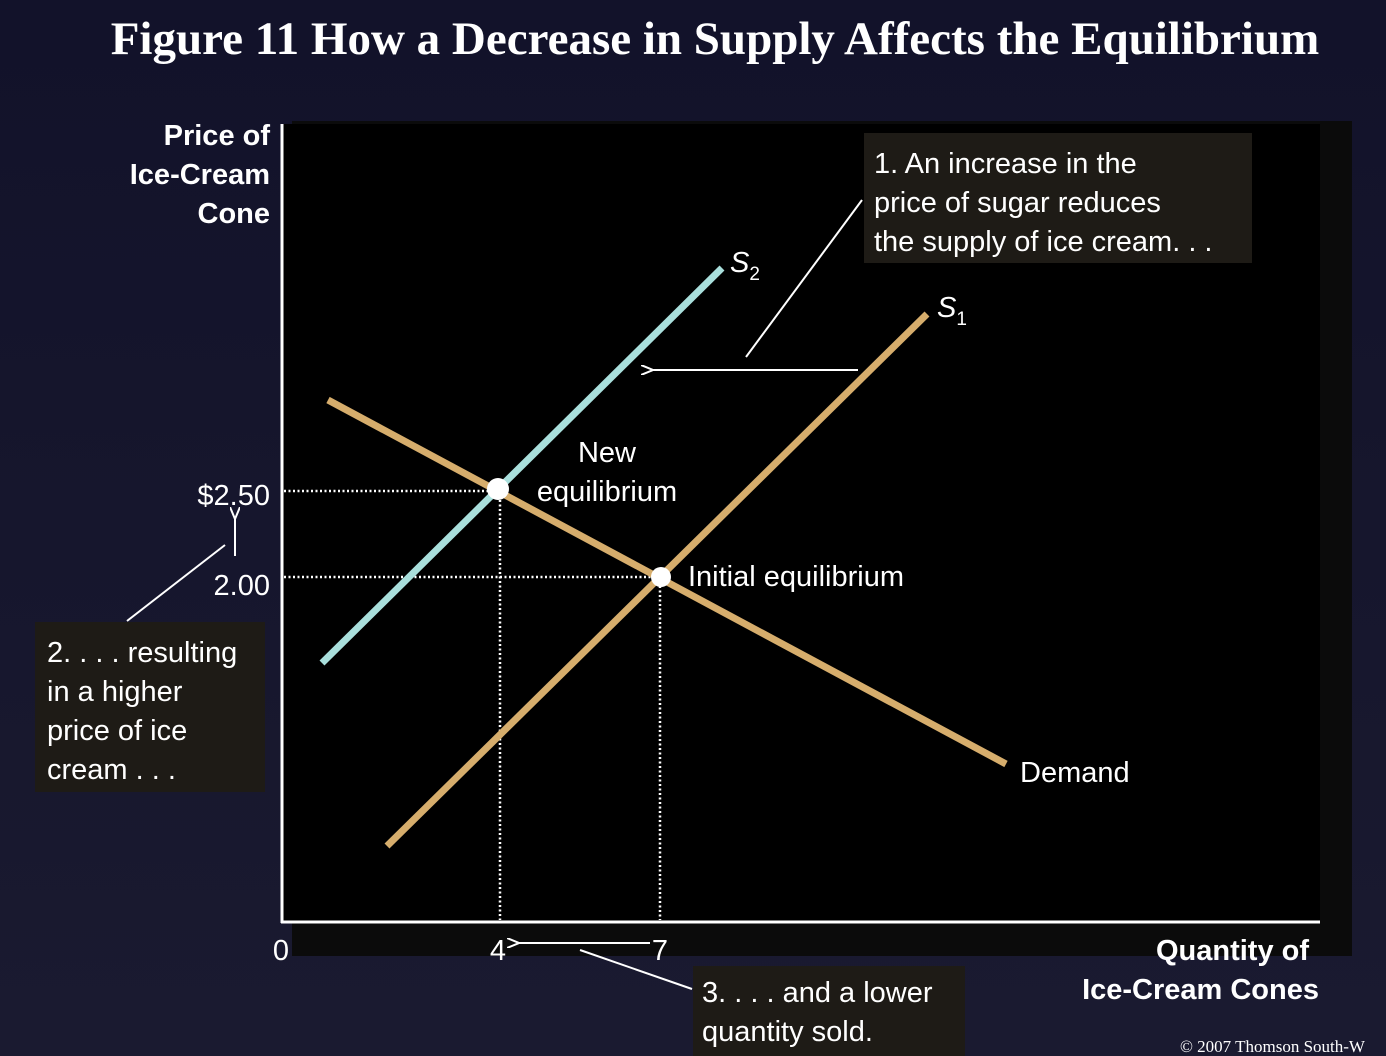 The width and height of the screenshot is (1386, 1056). I want to click on y-tick-label: 2.00, so click(242, 586).